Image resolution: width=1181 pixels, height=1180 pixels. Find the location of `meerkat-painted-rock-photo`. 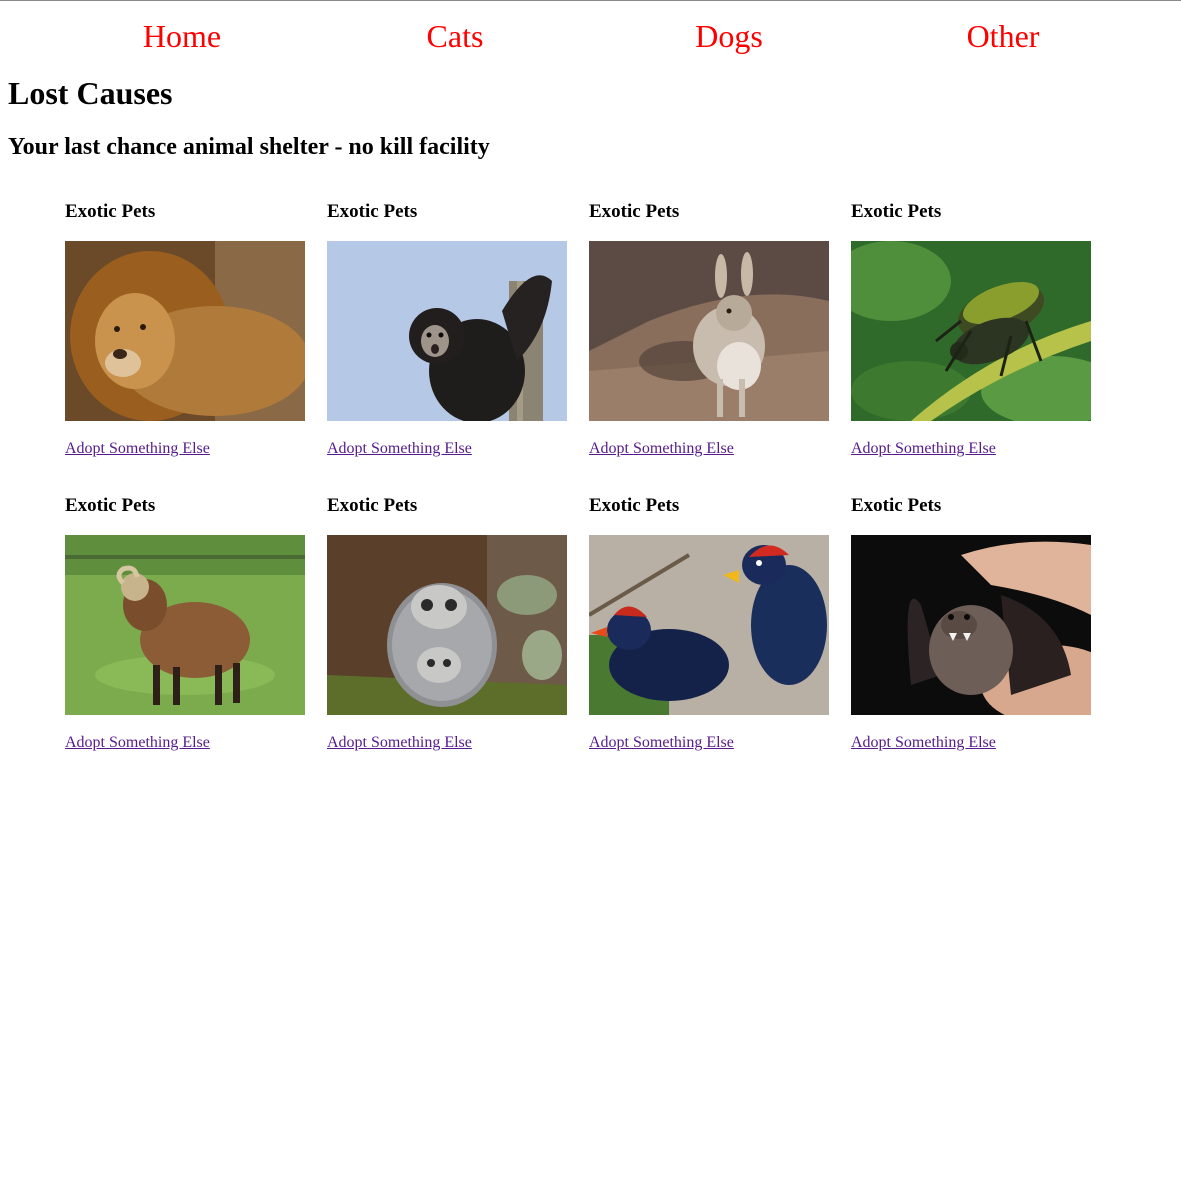

meerkat-painted-rock-photo is located at coordinates (447, 625).